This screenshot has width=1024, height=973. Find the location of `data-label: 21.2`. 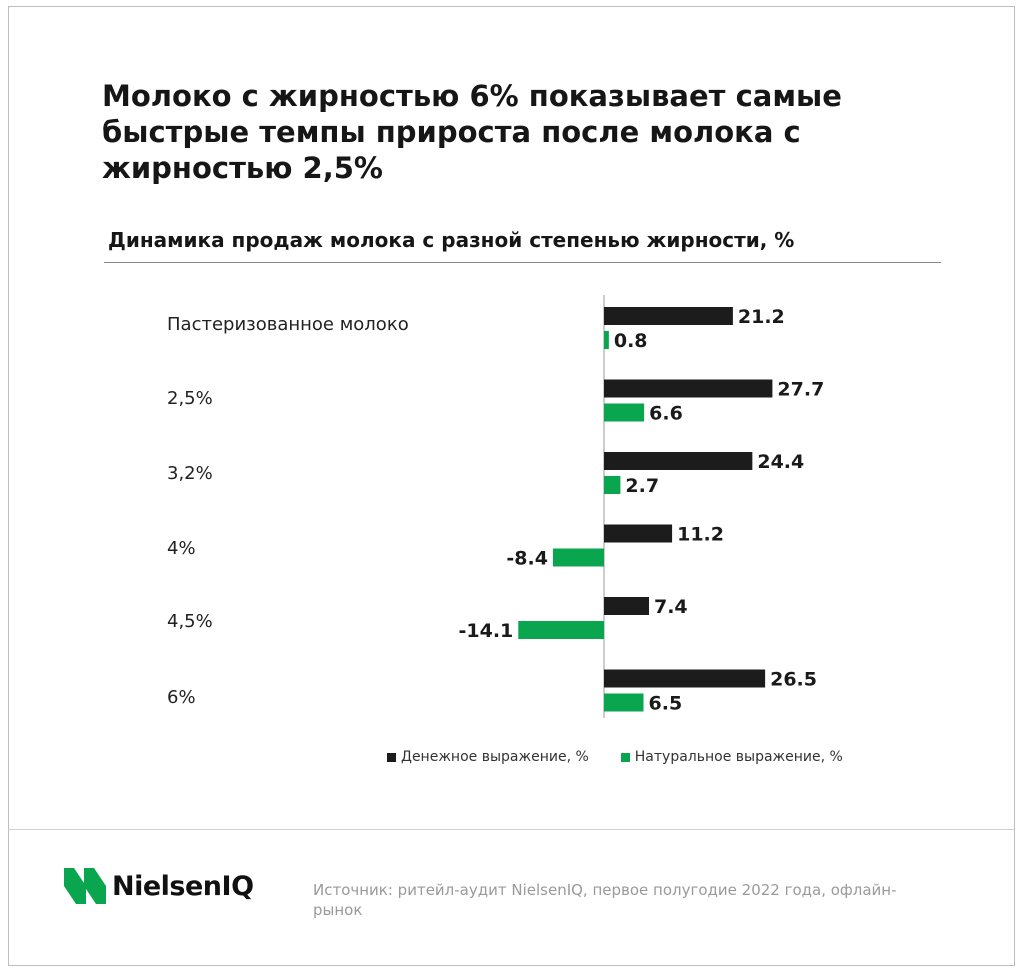

data-label: 21.2 is located at coordinates (761, 317).